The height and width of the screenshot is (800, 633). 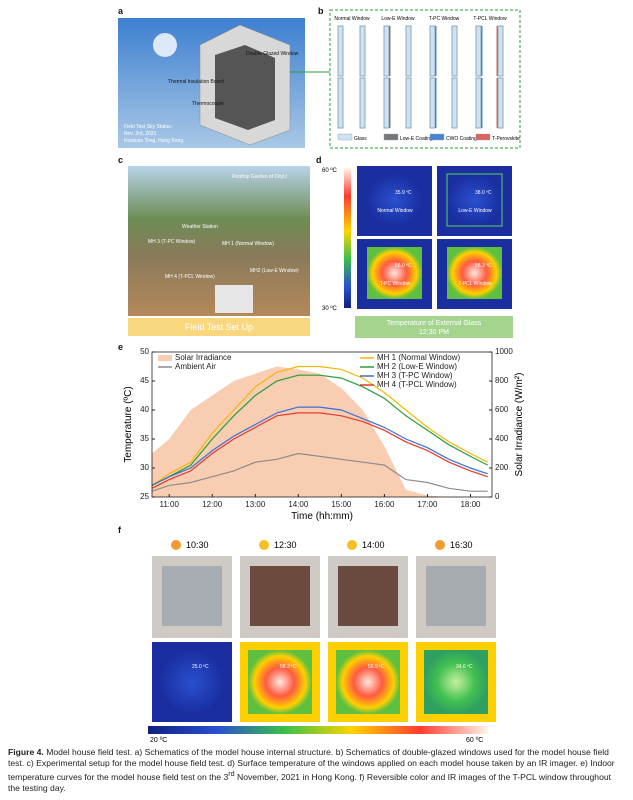 I want to click on caption-label: Figure 4., so click(x=26, y=752).